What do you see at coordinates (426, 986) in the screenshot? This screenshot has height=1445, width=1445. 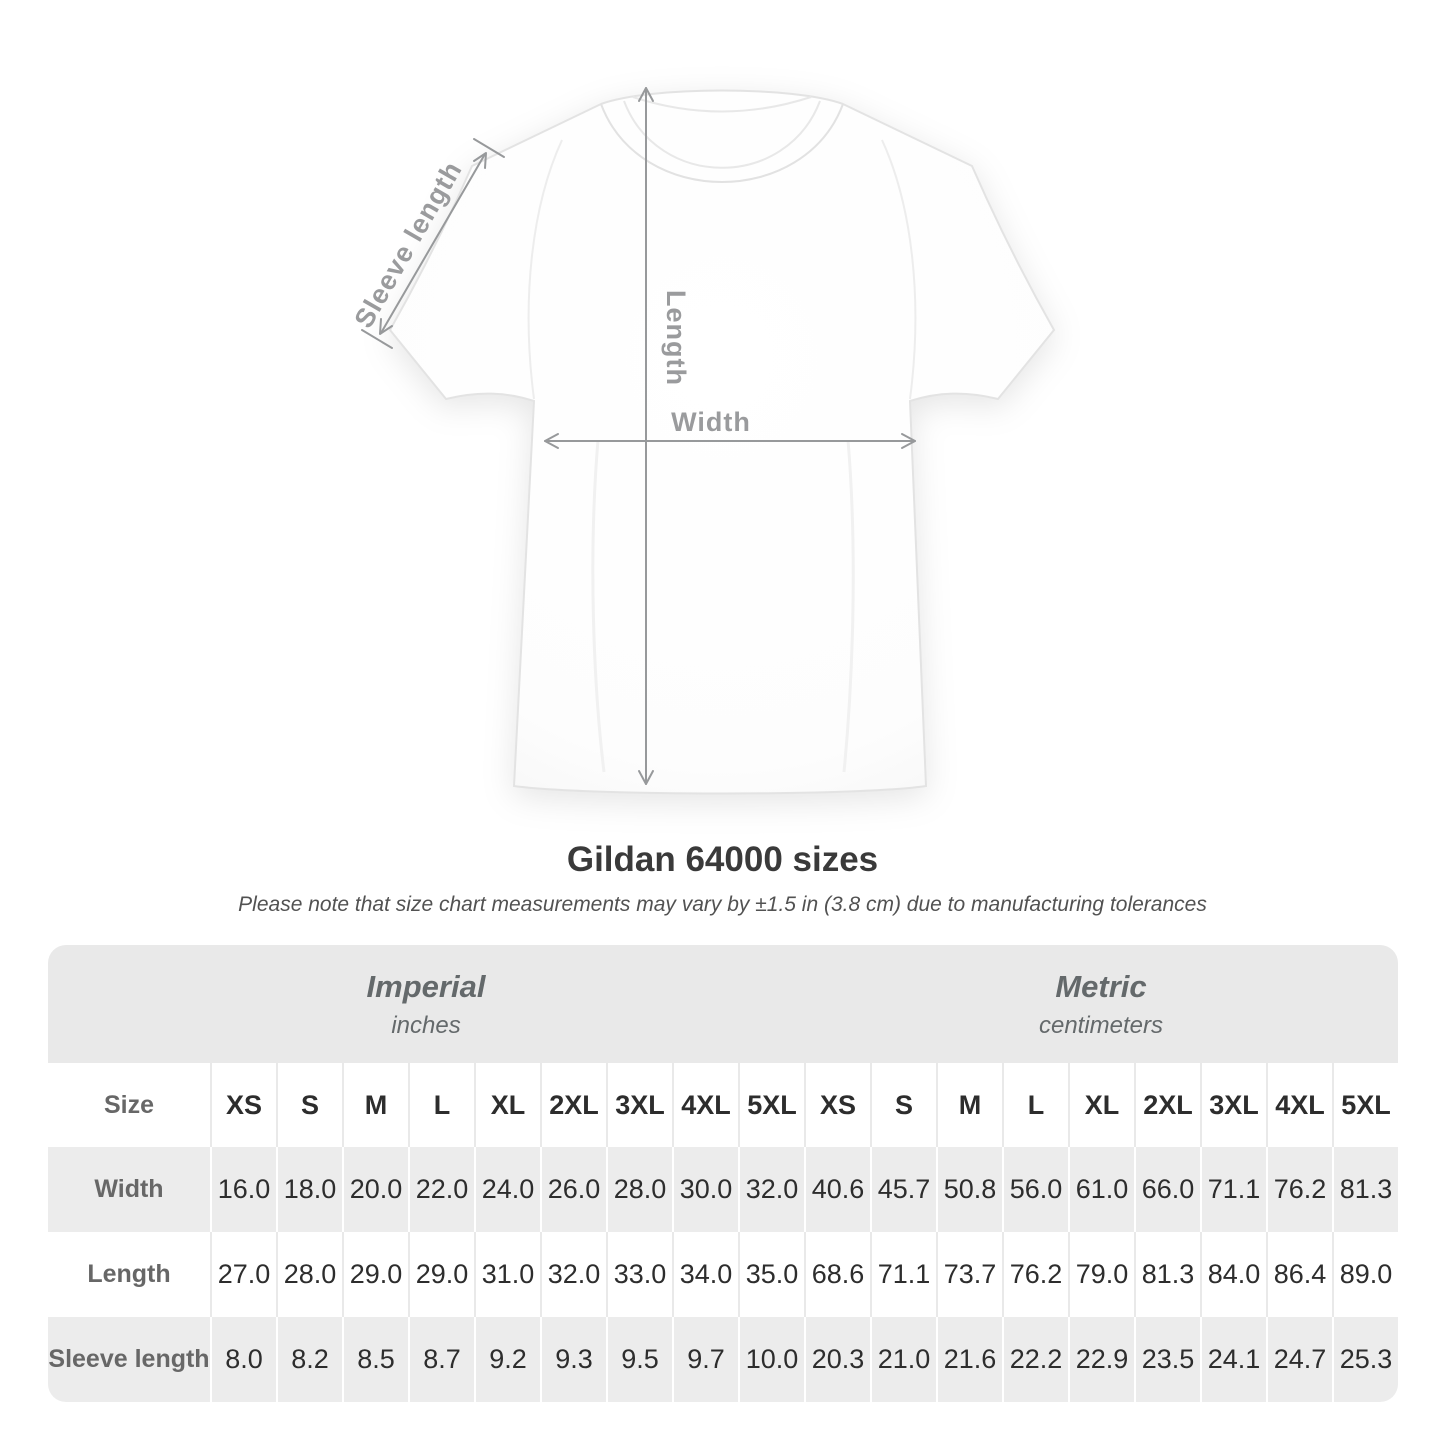 I see `imperial-title: Imperial` at bounding box center [426, 986].